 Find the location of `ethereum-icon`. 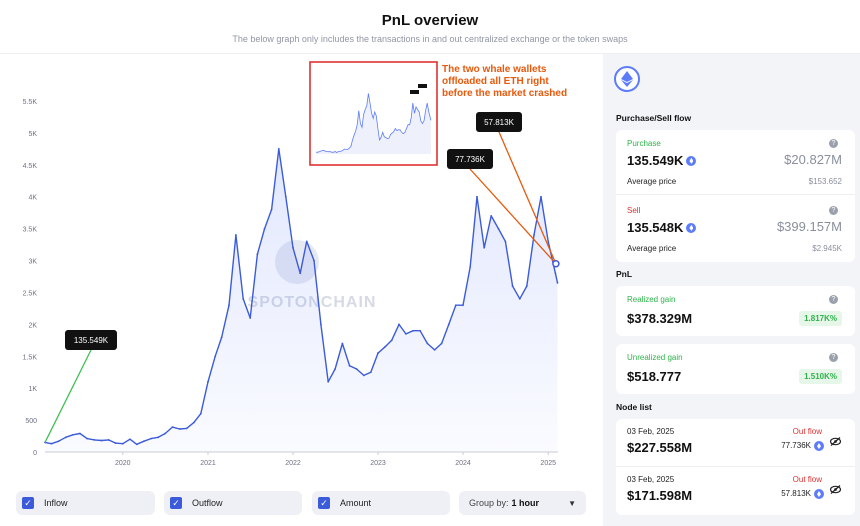

ethereum-icon is located at coordinates (627, 79).